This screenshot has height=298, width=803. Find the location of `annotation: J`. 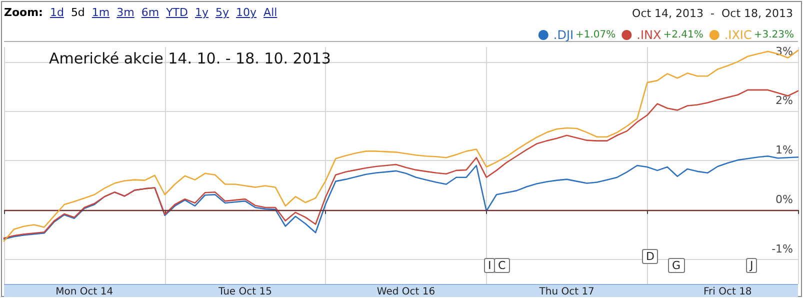

annotation: J is located at coordinates (752, 265).